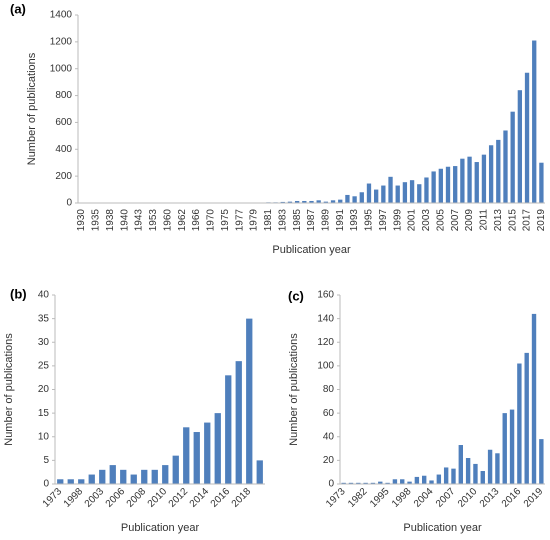 This screenshot has width=550, height=540. I want to click on y-tick-label: 30, so click(44, 342).